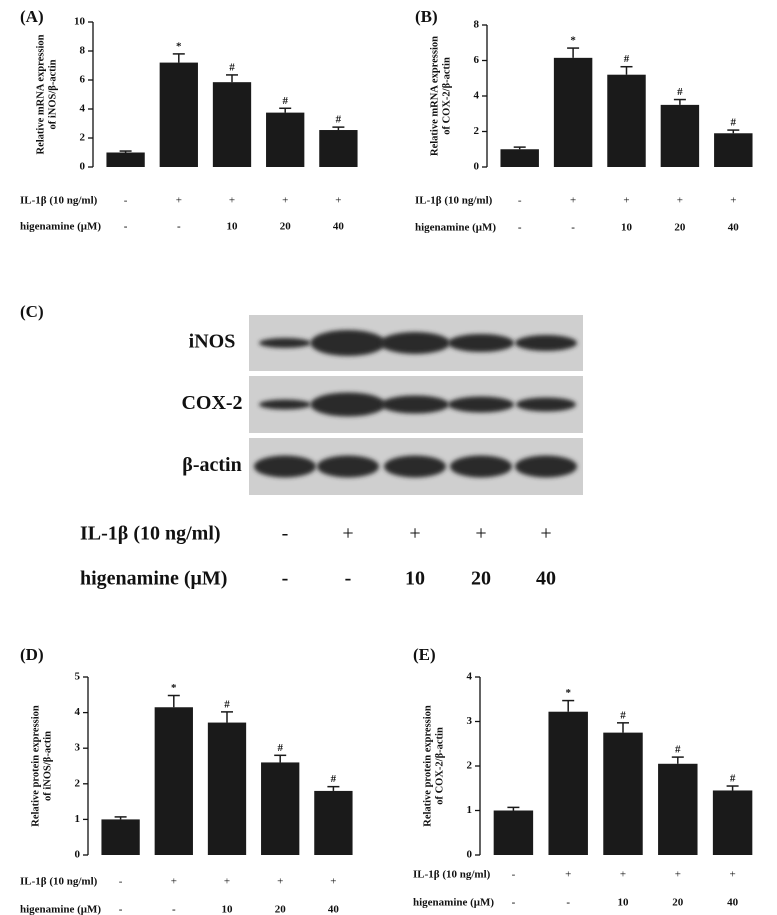 This screenshot has width=777, height=915. Describe the element at coordinates (446, 96) in the screenshot. I see `y-axis-label: of COX-2/β-actin` at that location.